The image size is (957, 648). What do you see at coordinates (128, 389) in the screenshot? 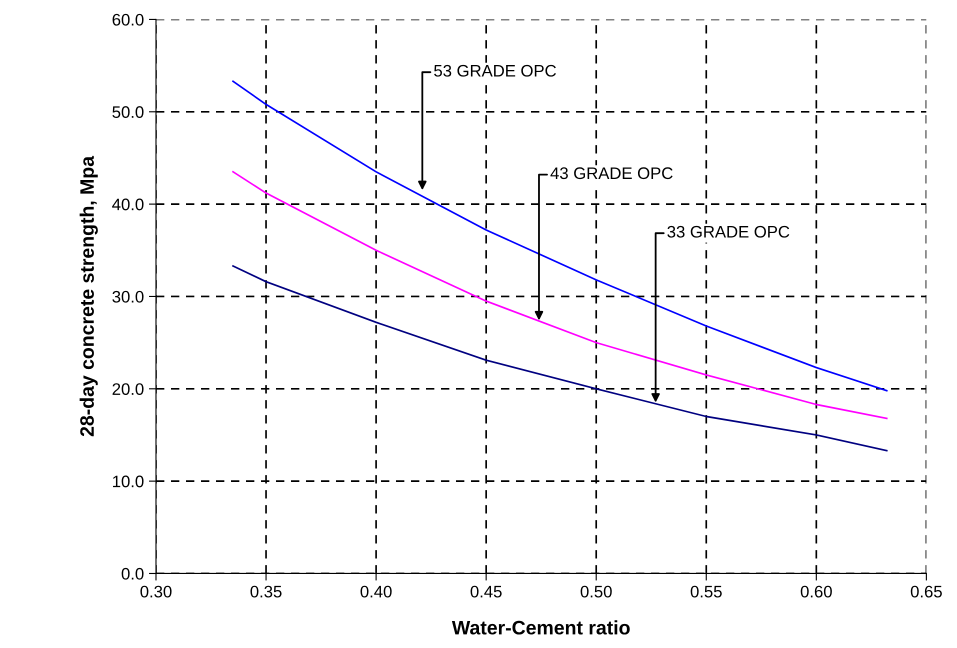
I see `y-tick-label: 20.0` at bounding box center [128, 389].